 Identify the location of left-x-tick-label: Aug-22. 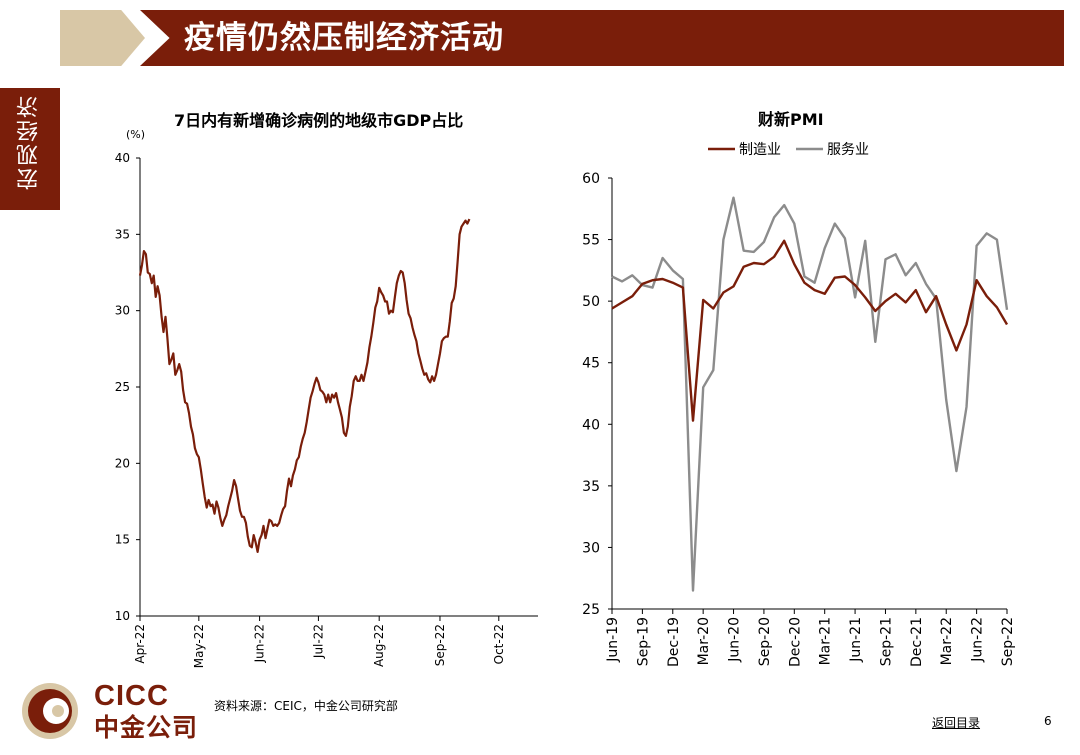
(379, 645).